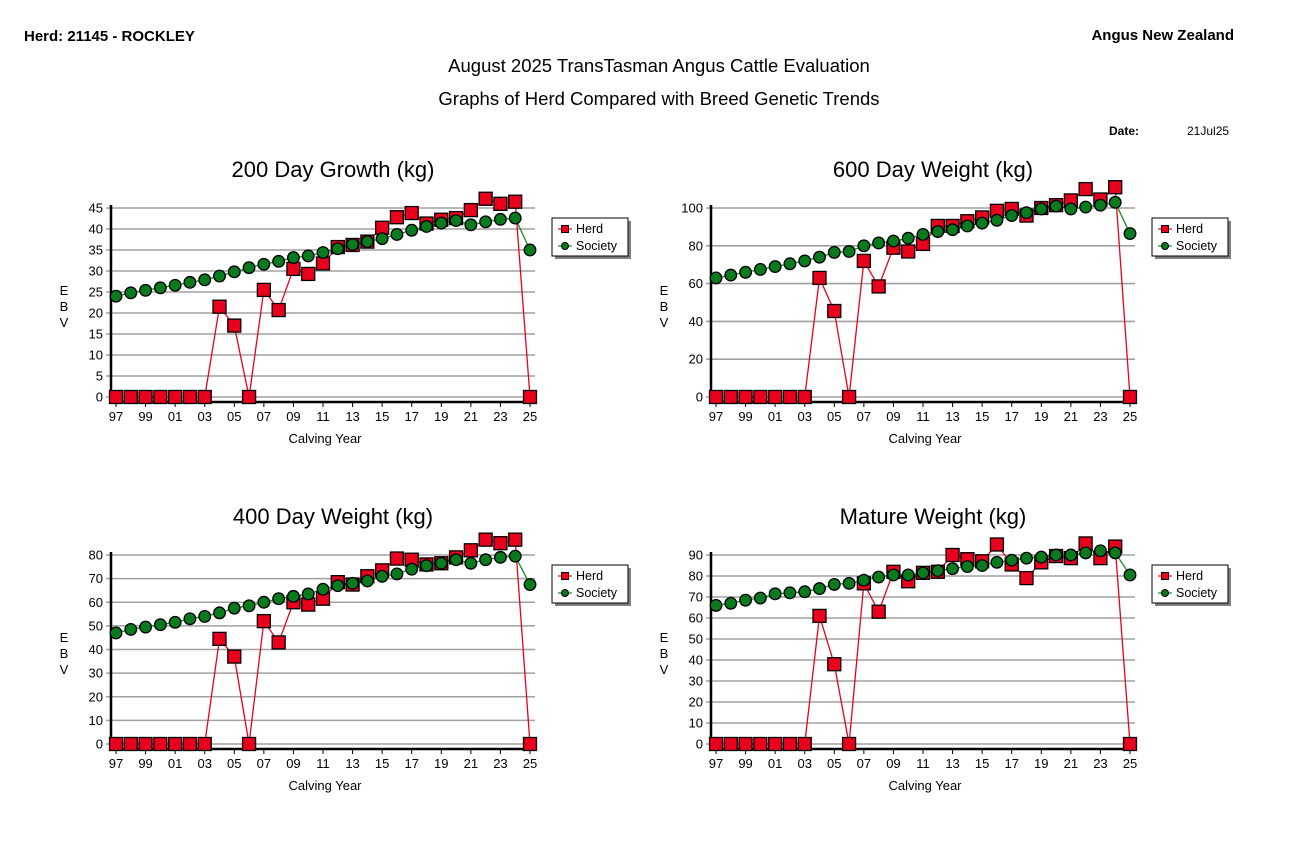 The height and width of the screenshot is (854, 1291). I want to click on y-tick-label: 80, so click(696, 245).